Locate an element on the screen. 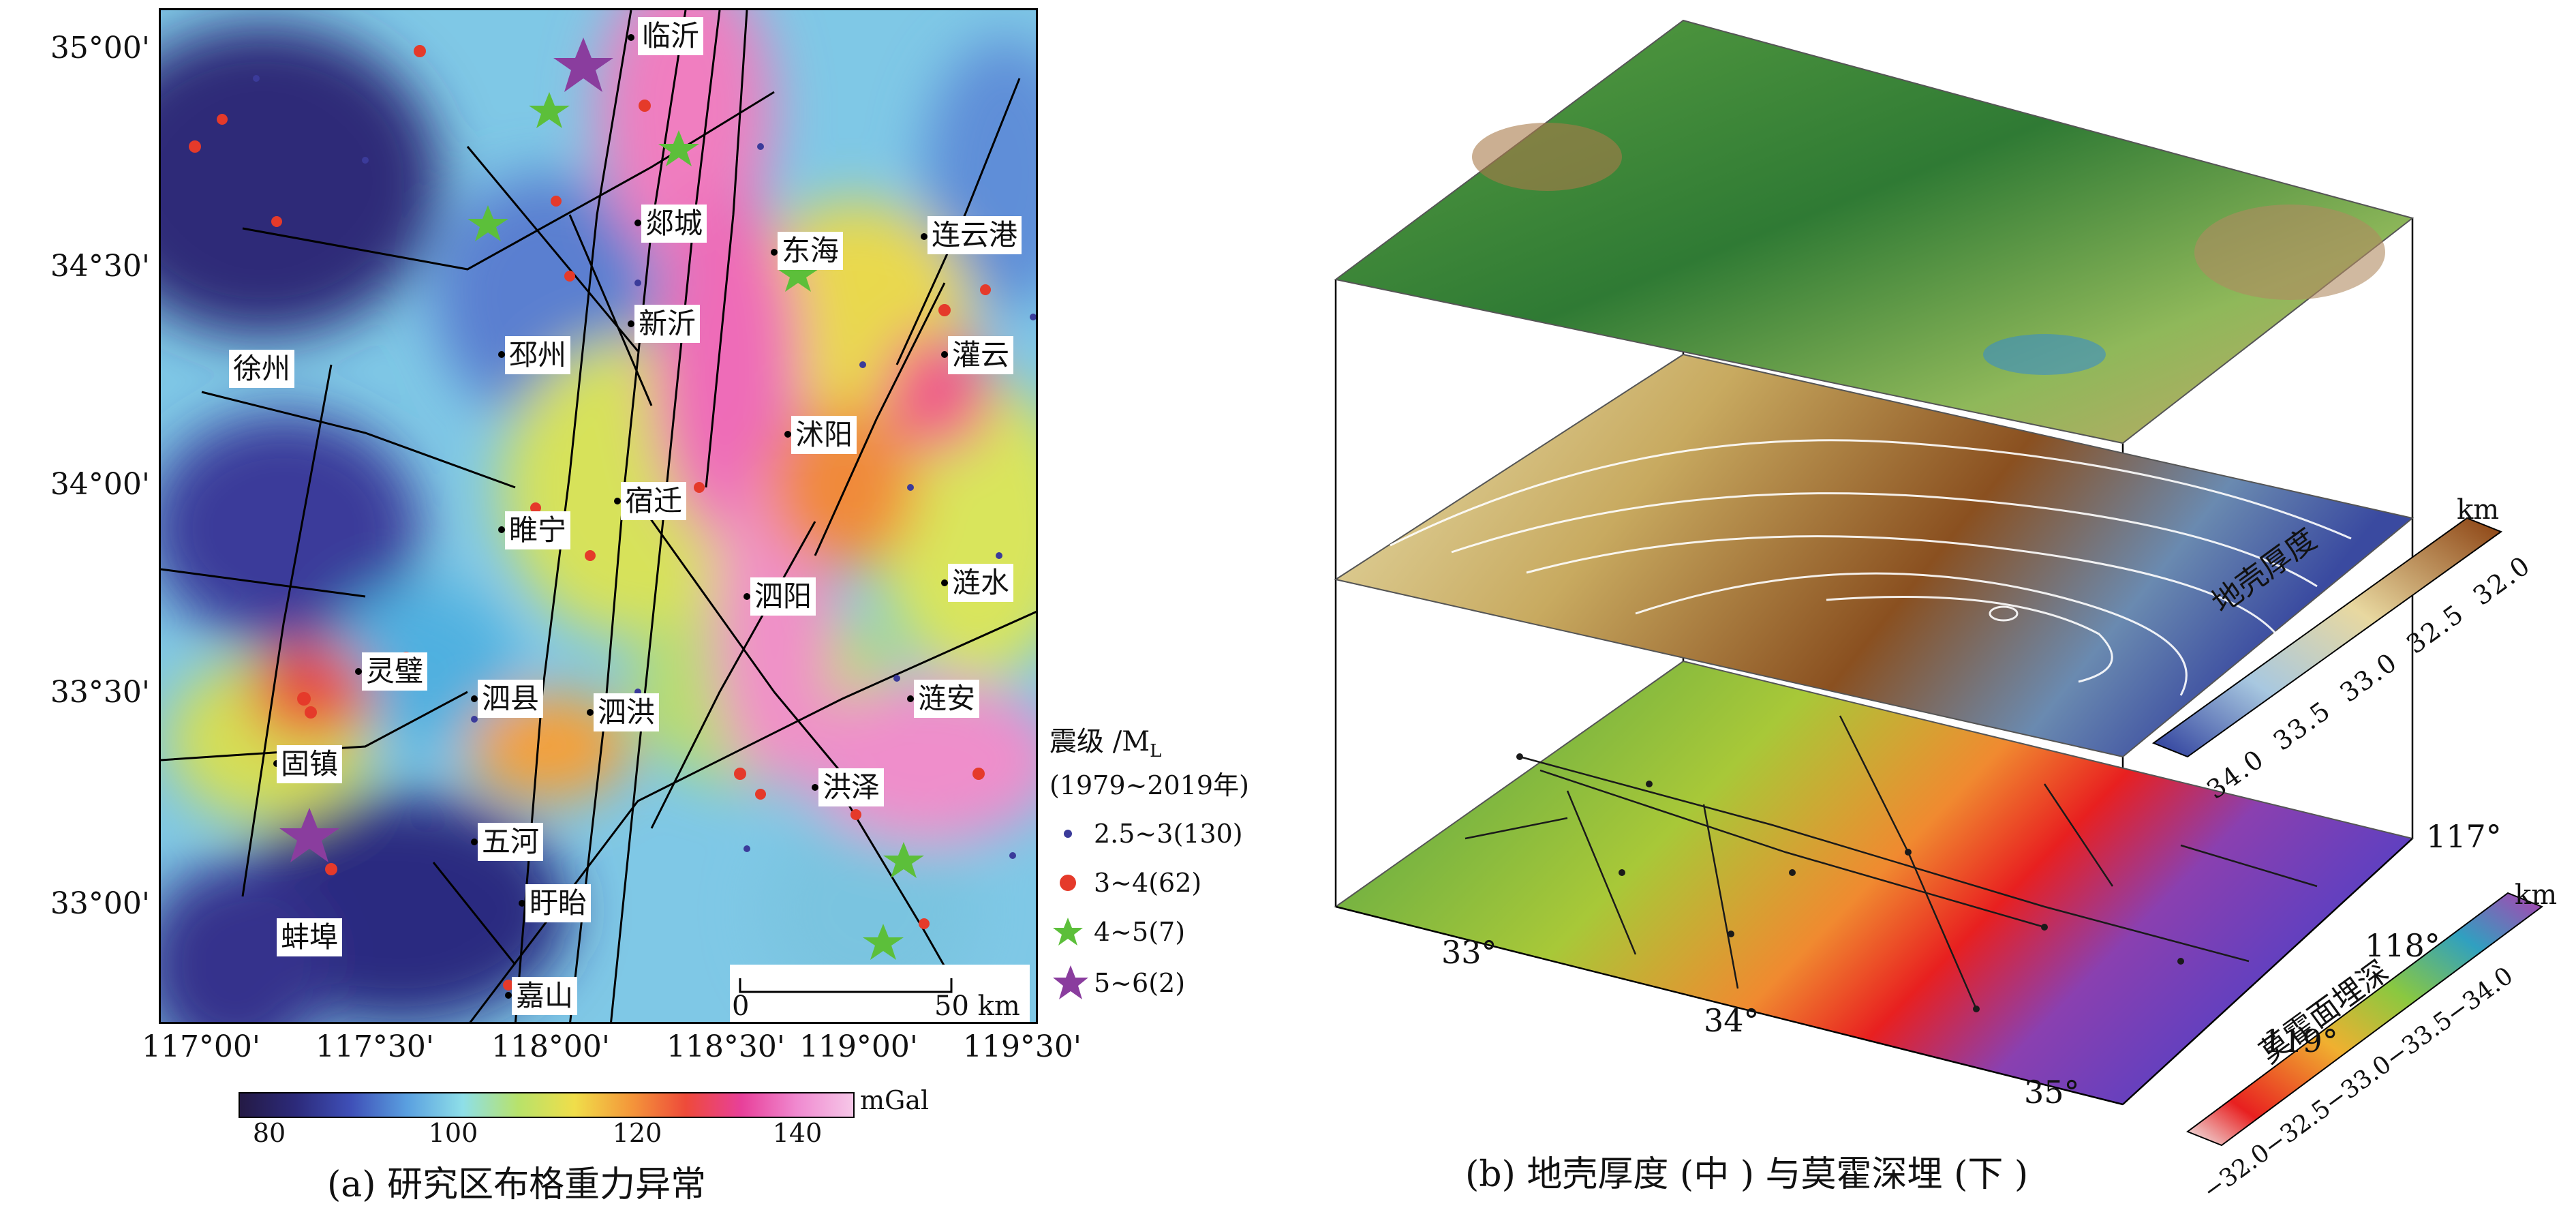 The height and width of the screenshot is (1208, 2576). gravity-colorbar is located at coordinates (547, 1105).